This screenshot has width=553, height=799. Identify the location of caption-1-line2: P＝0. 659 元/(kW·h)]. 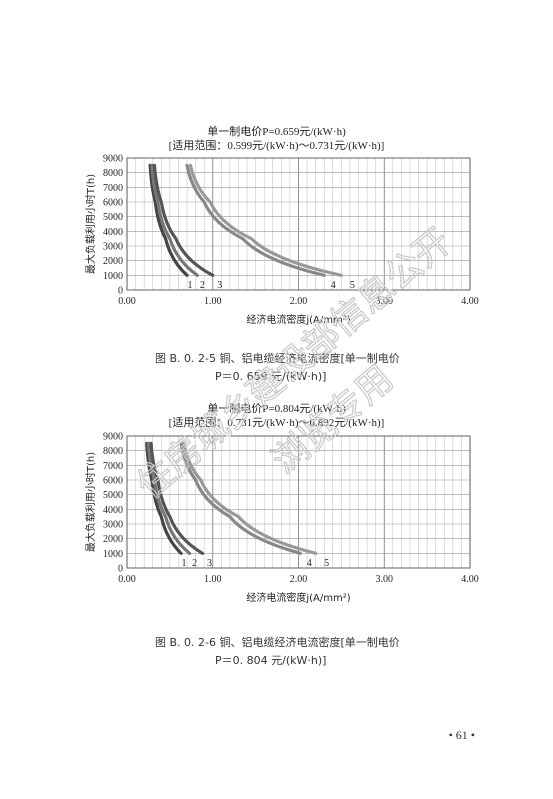
(271, 376).